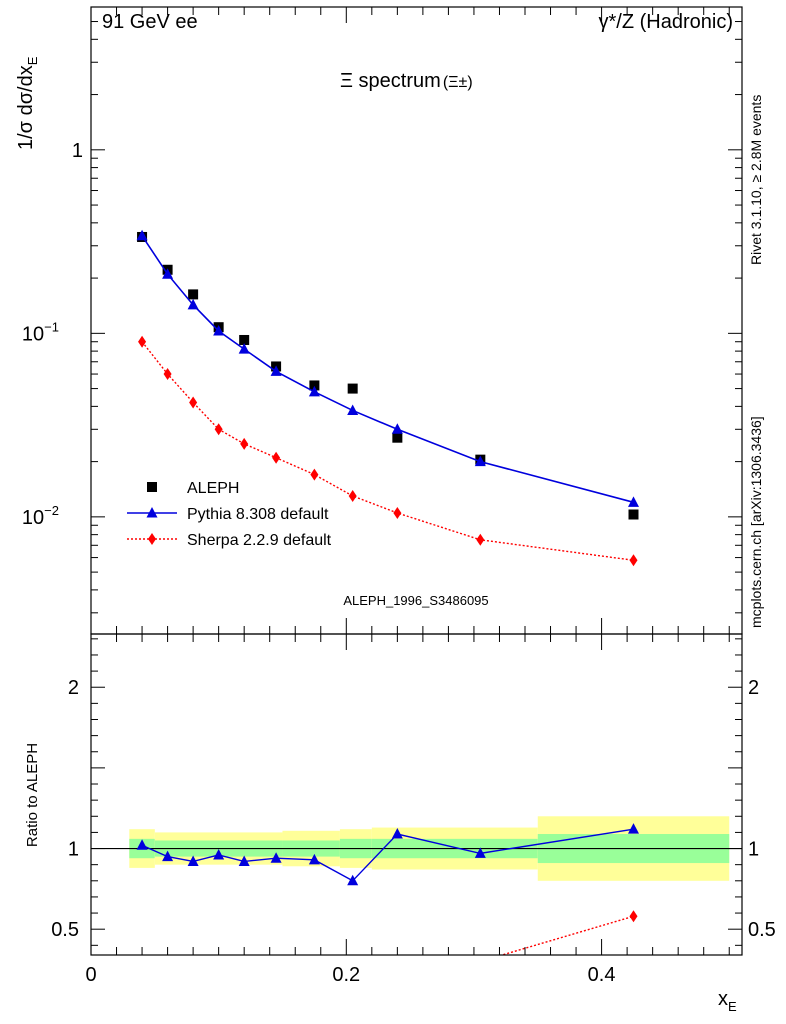  Describe the element at coordinates (753, 850) in the screenshot. I see `ratio-y-tick-label-right: 1` at that location.